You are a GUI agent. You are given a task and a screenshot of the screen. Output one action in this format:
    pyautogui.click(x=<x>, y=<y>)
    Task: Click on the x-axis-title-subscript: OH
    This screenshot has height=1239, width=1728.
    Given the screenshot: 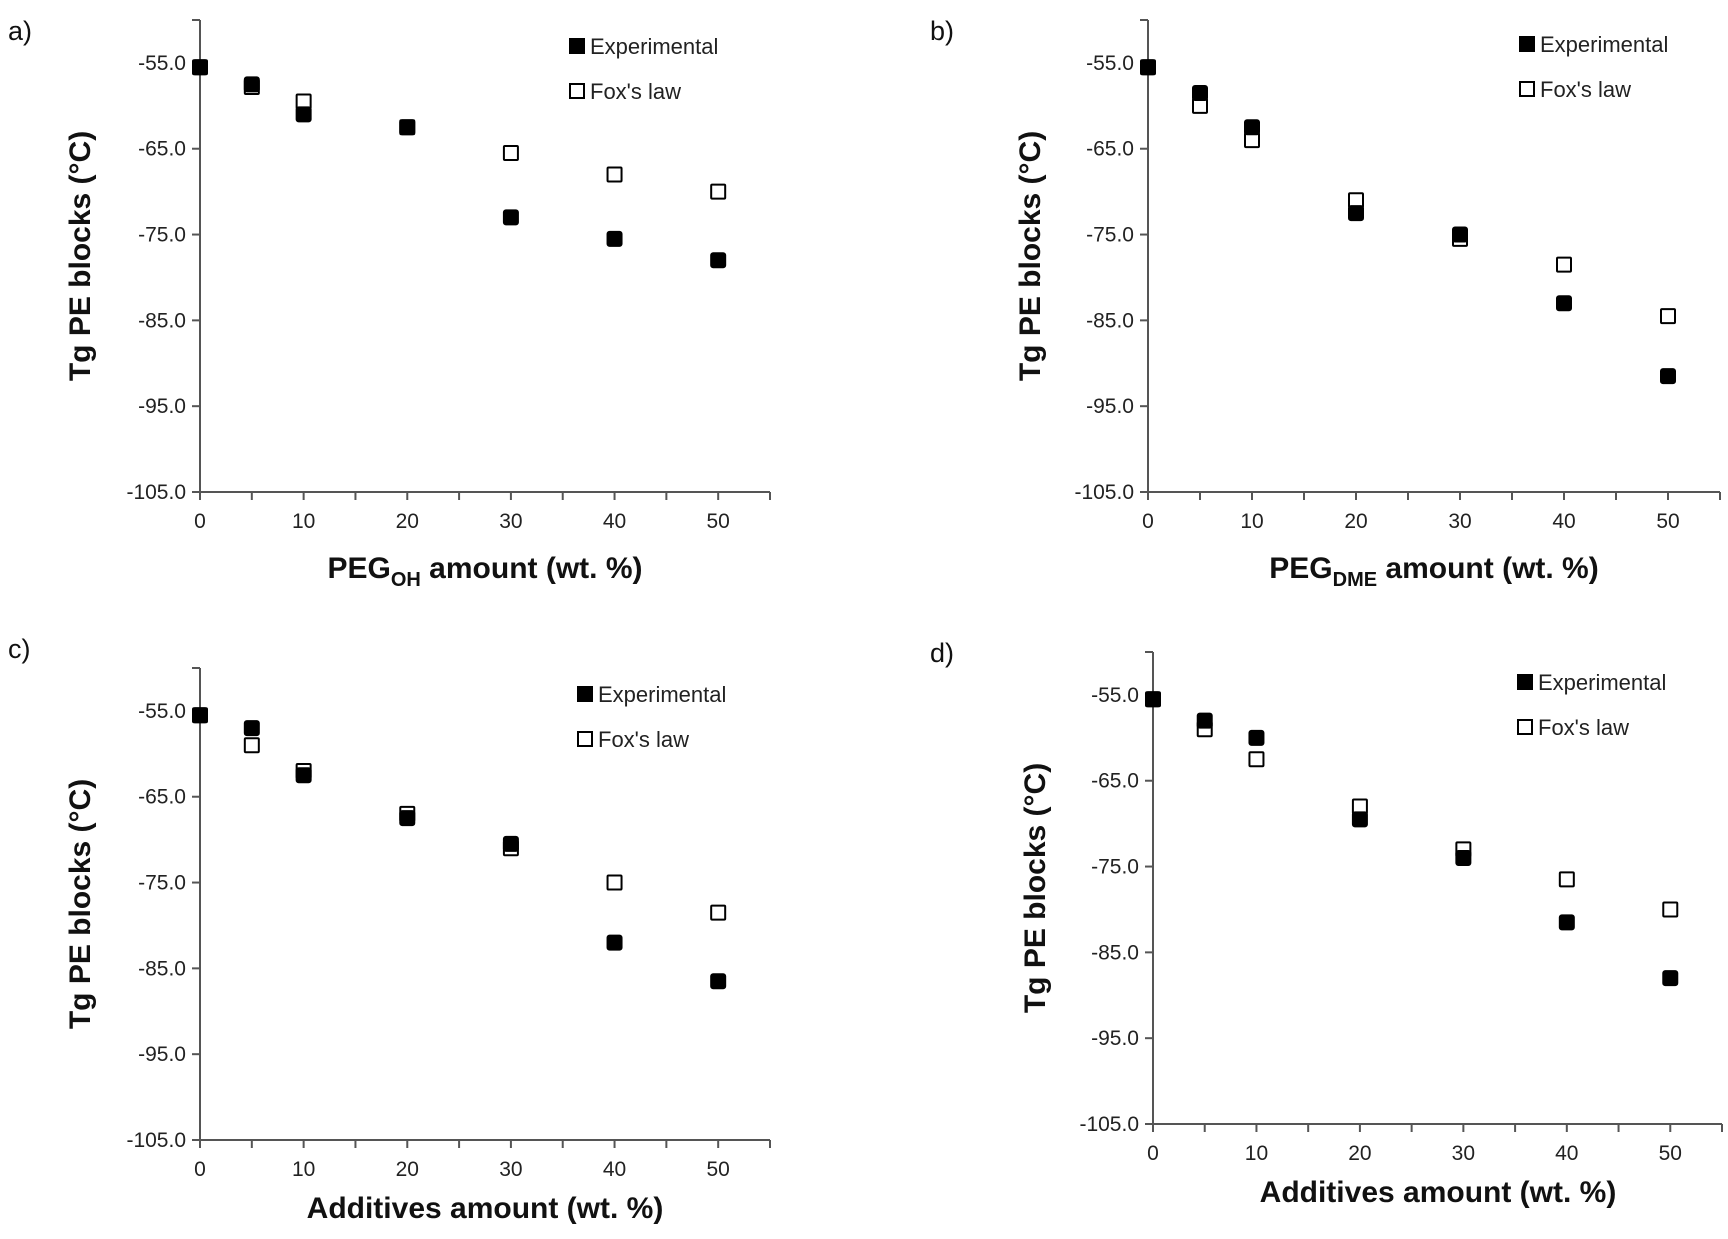 What is the action you would take?
    pyautogui.click(x=406, y=580)
    